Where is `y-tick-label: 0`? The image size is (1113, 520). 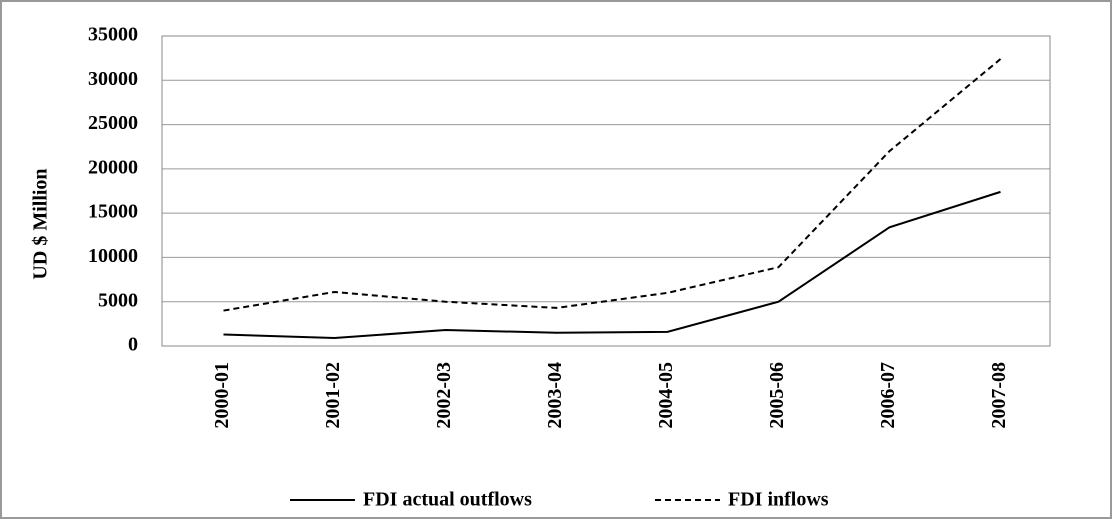 y-tick-label: 0 is located at coordinates (133, 345).